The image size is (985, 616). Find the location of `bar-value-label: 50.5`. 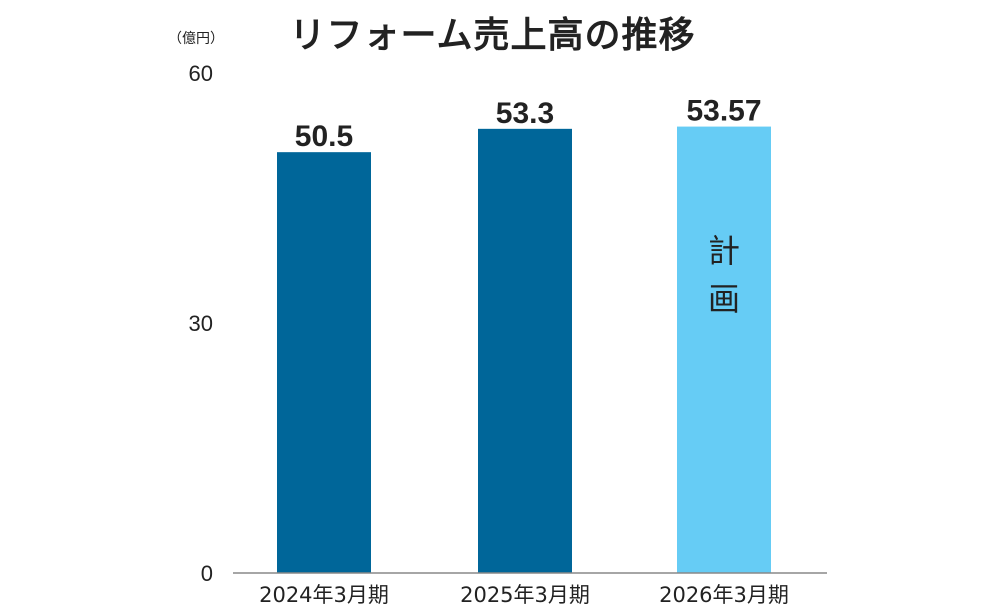

bar-value-label: 50.5 is located at coordinates (324, 136).